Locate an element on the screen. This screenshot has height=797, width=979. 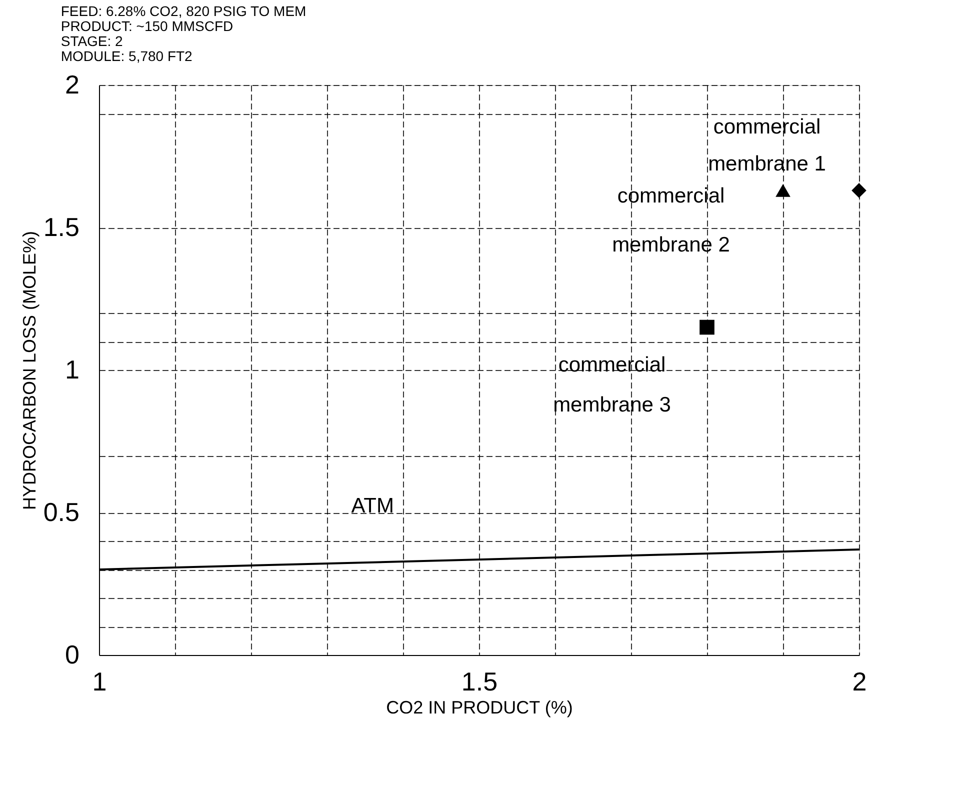
y-tick-label: 0 is located at coordinates (72, 655).